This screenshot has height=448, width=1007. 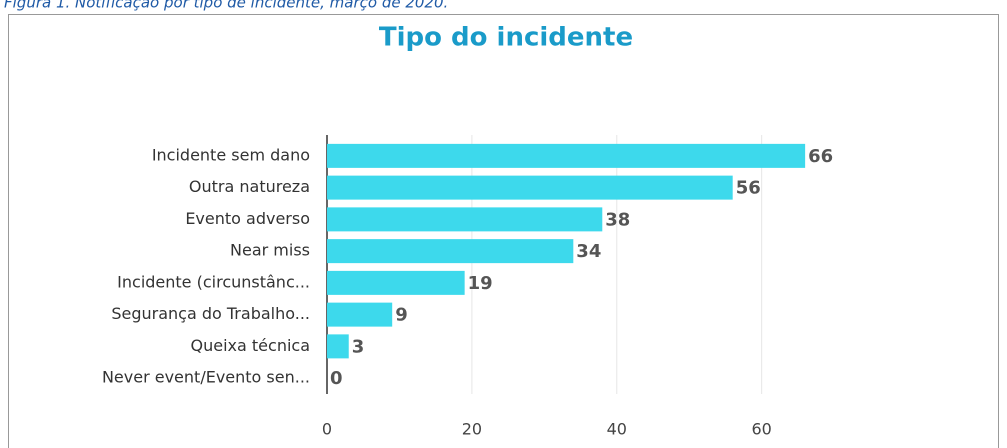 What do you see at coordinates (249, 186) in the screenshot?
I see `y-tick-label: Outra natureza` at bounding box center [249, 186].